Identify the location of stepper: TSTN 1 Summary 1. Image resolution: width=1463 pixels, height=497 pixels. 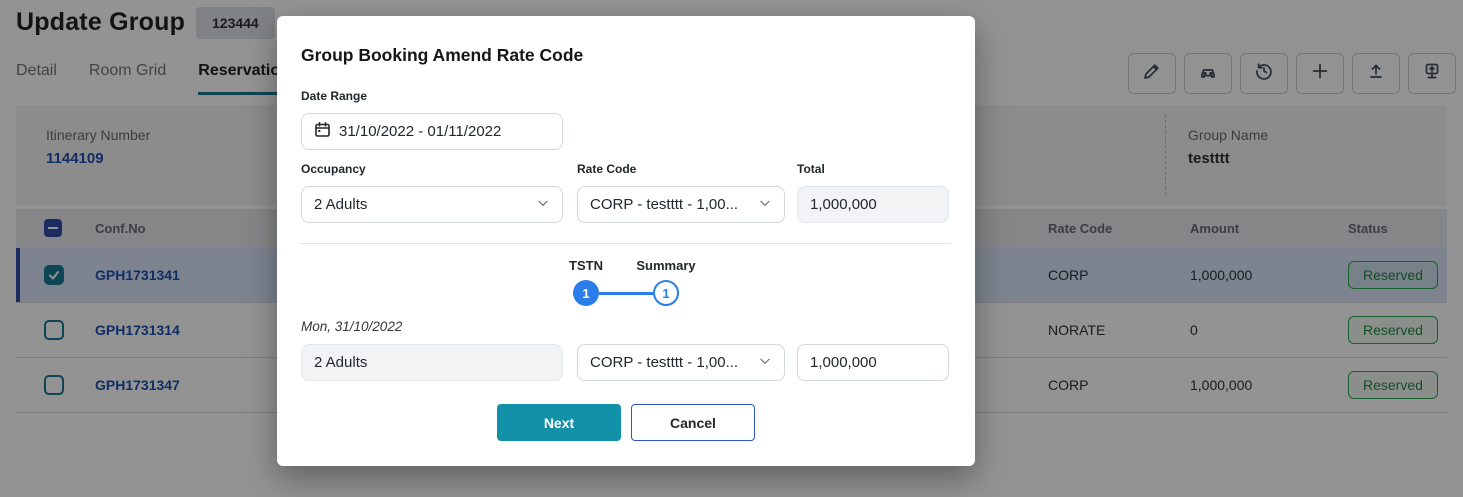
(626, 282).